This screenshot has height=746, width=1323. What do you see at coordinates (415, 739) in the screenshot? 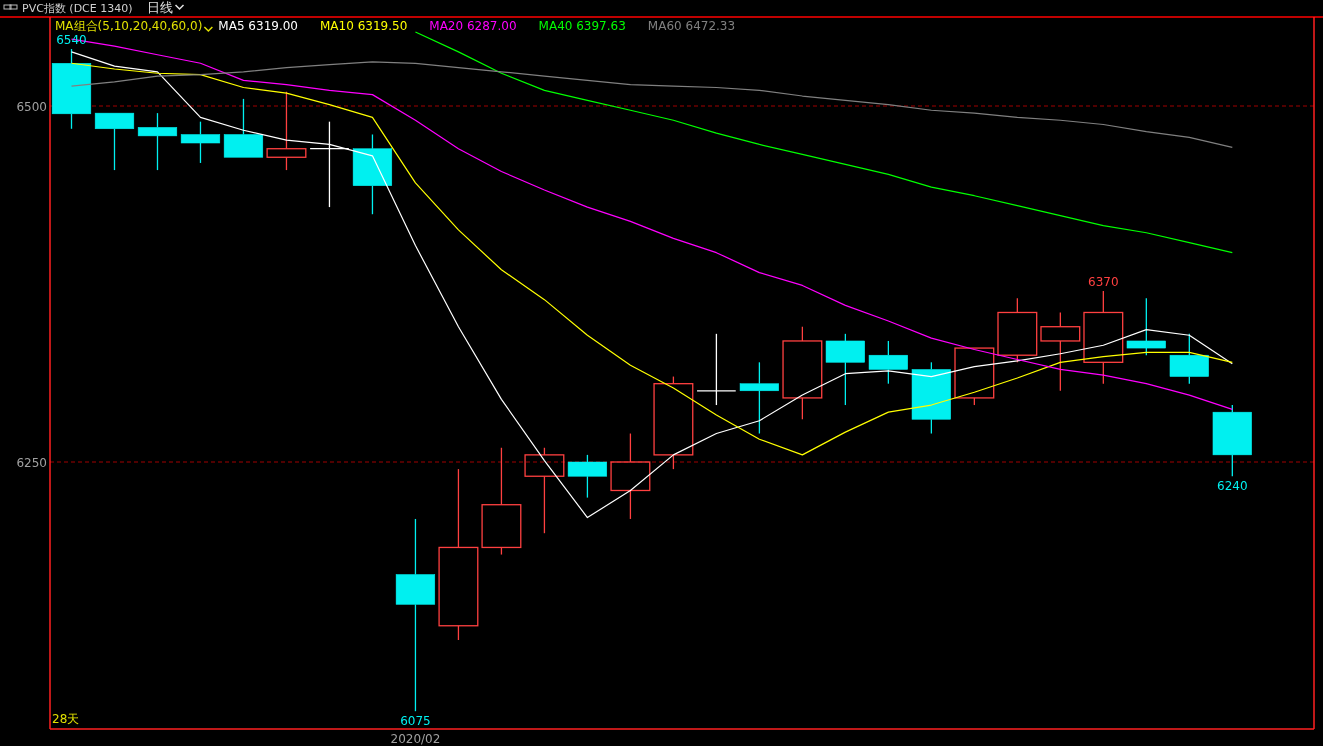
I see `x-tick-label: 2020/02` at bounding box center [415, 739].